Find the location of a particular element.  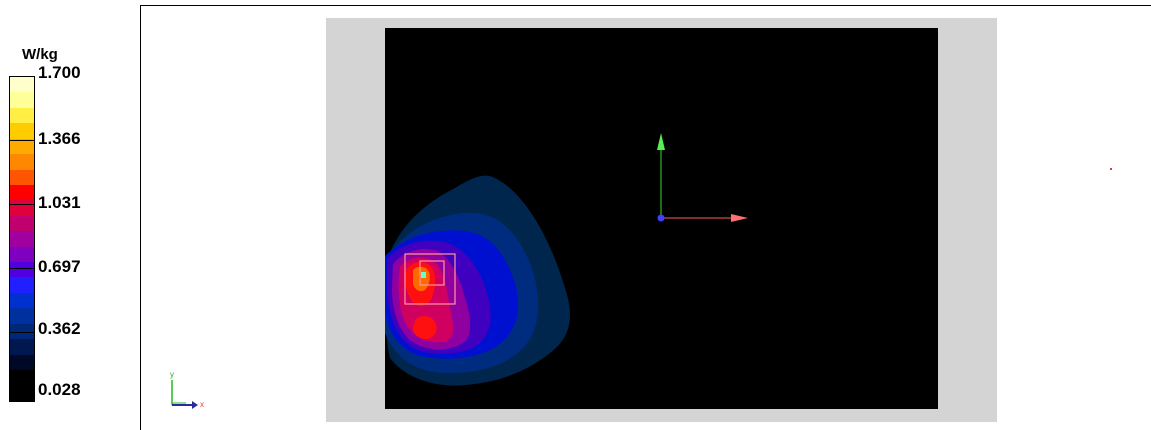

orientation-triad-icon: y x is located at coordinates (187, 389).